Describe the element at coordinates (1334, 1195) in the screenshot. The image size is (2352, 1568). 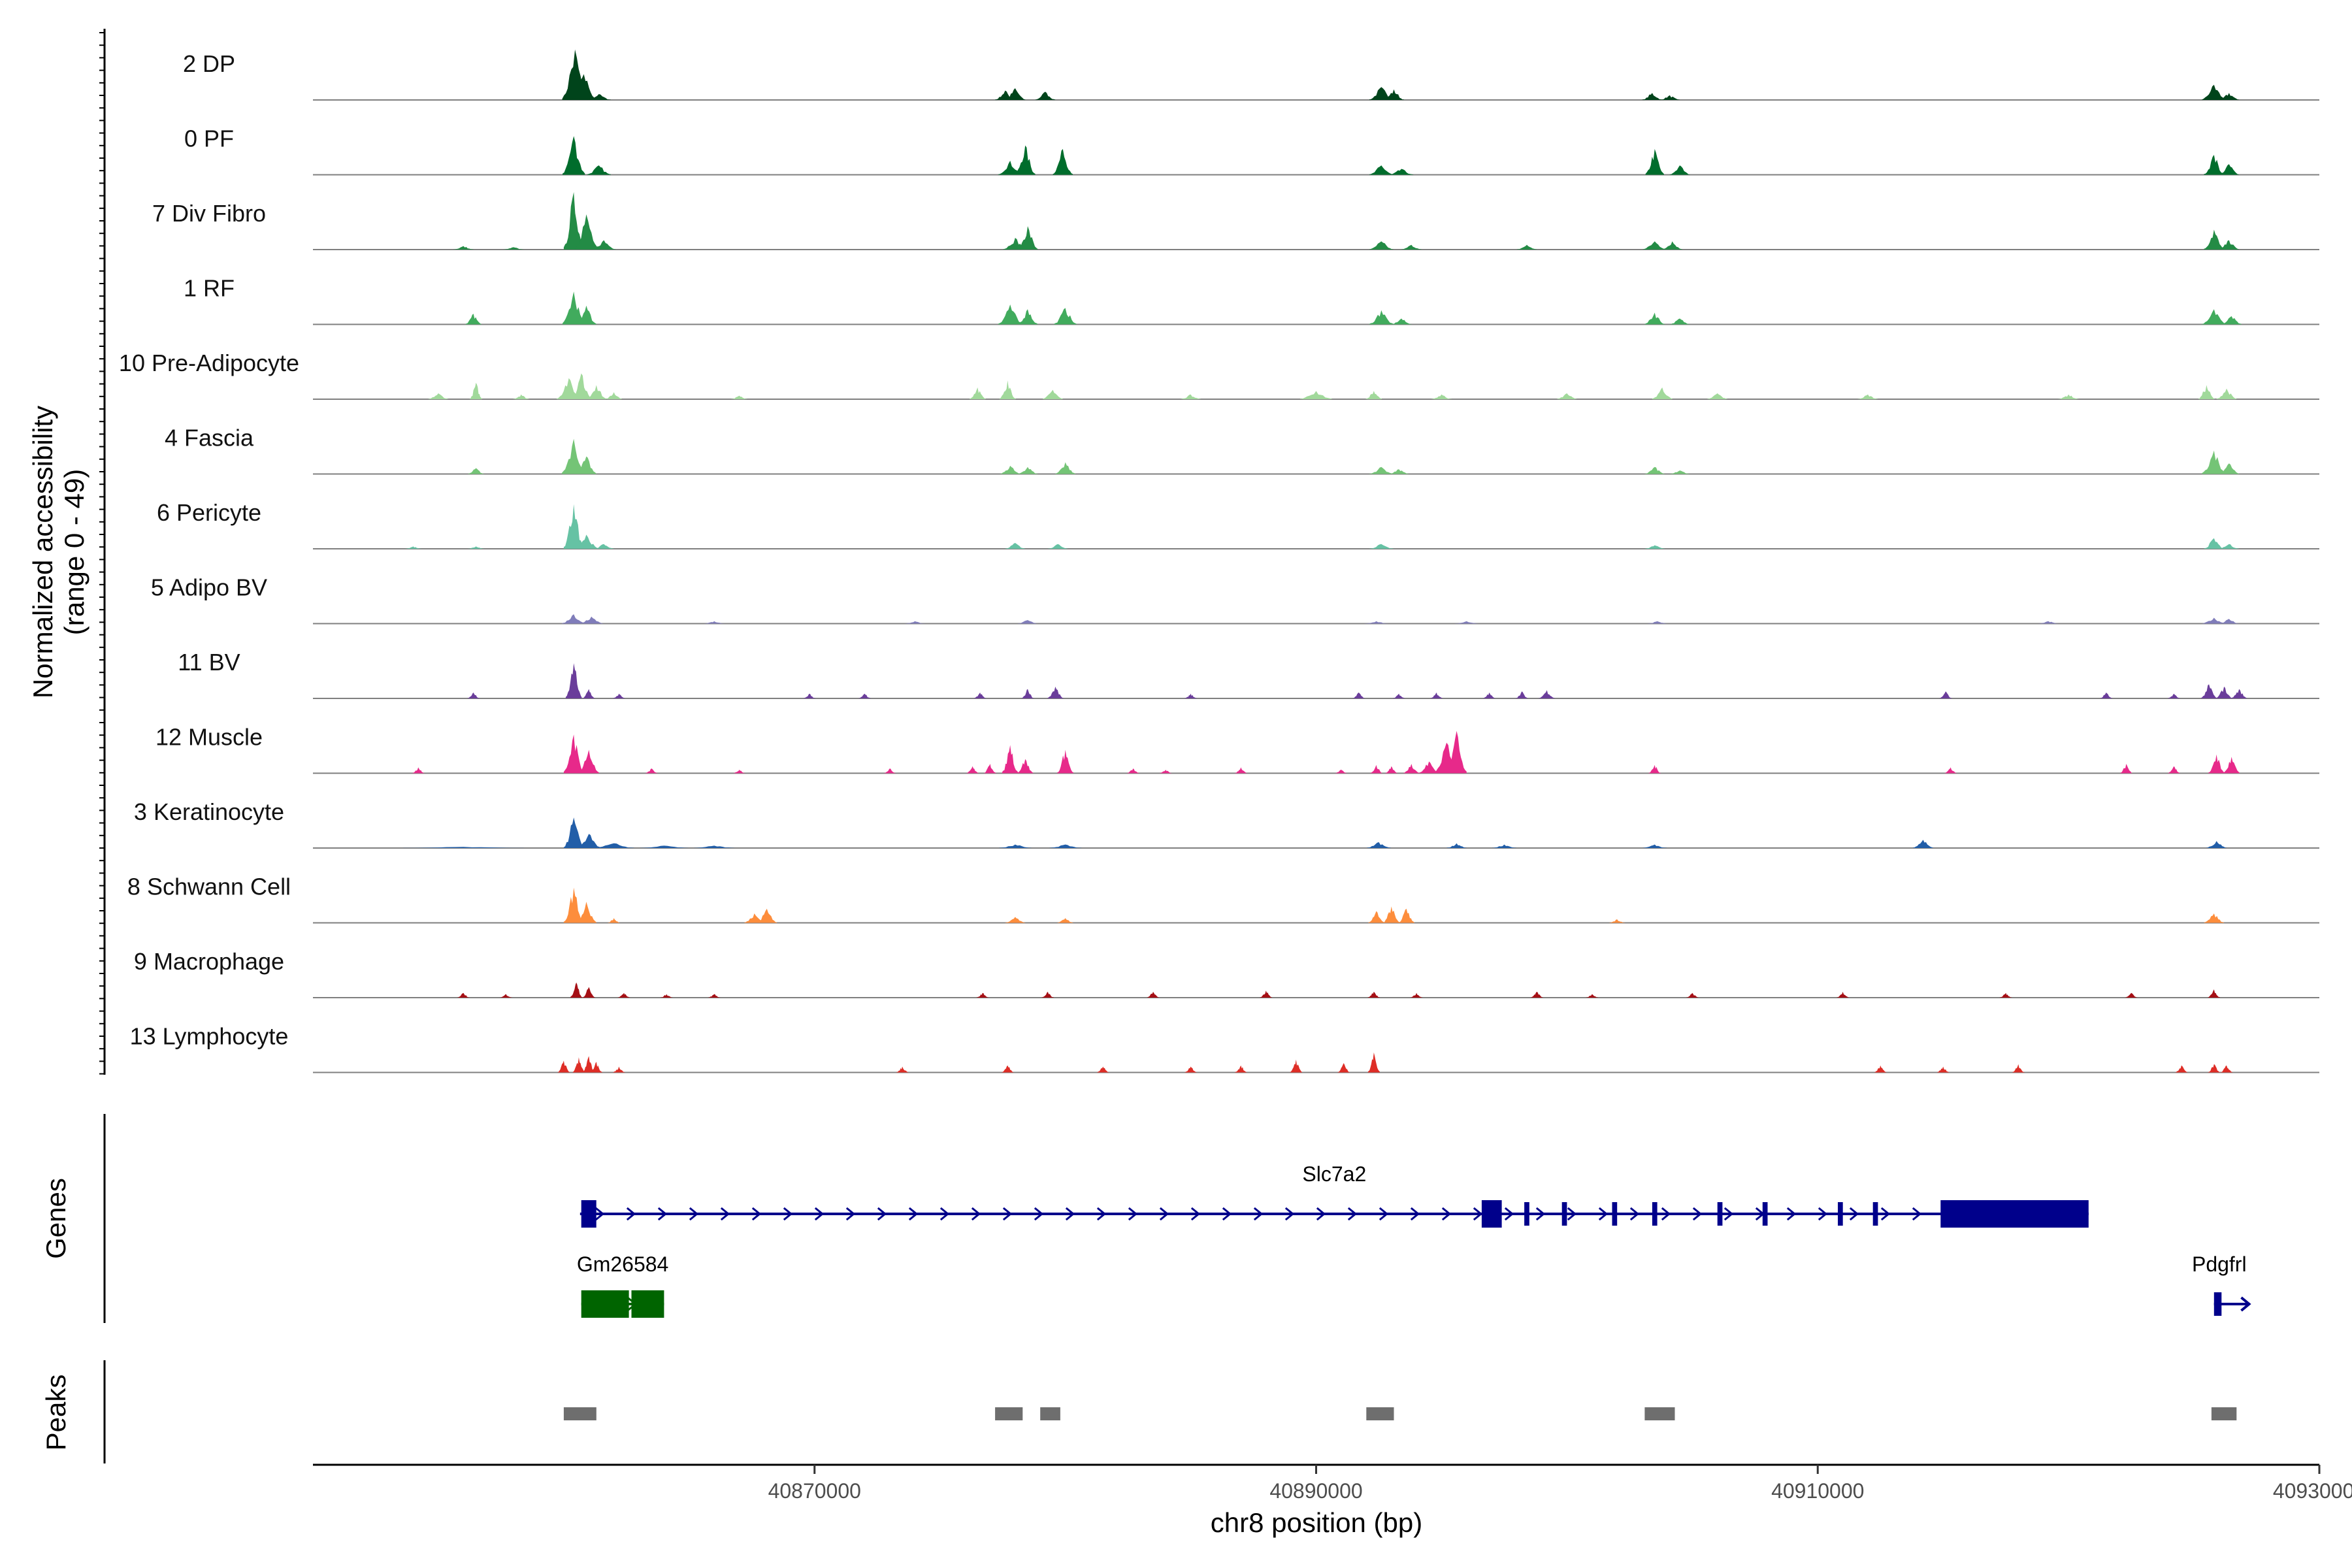
I see `gene-slc7a2: Slc7a2` at that location.